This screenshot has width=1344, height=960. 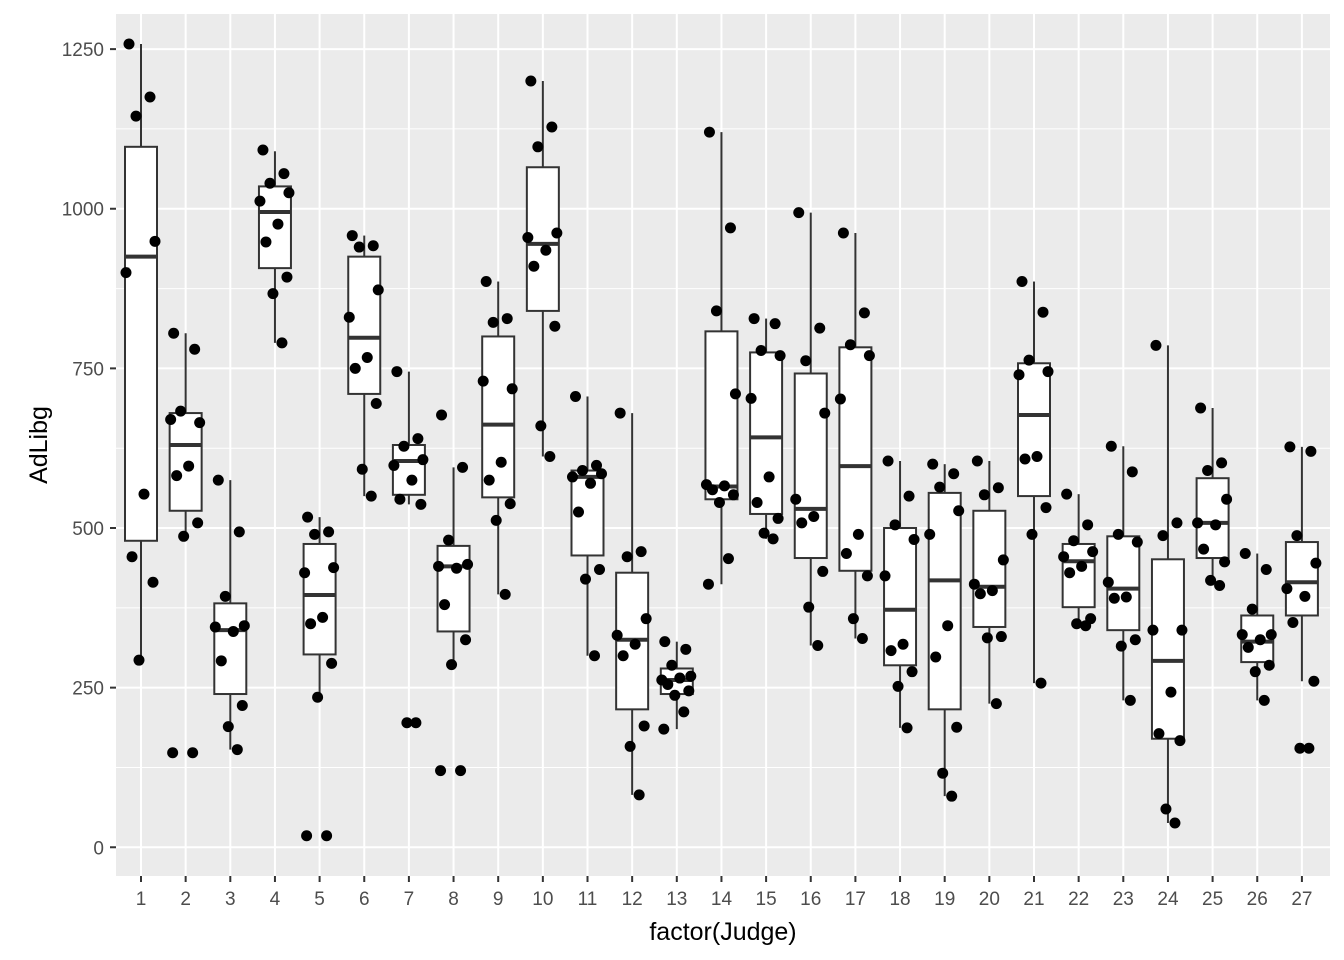 What do you see at coordinates (810, 899) in the screenshot?
I see `x-tick-label: 16` at bounding box center [810, 899].